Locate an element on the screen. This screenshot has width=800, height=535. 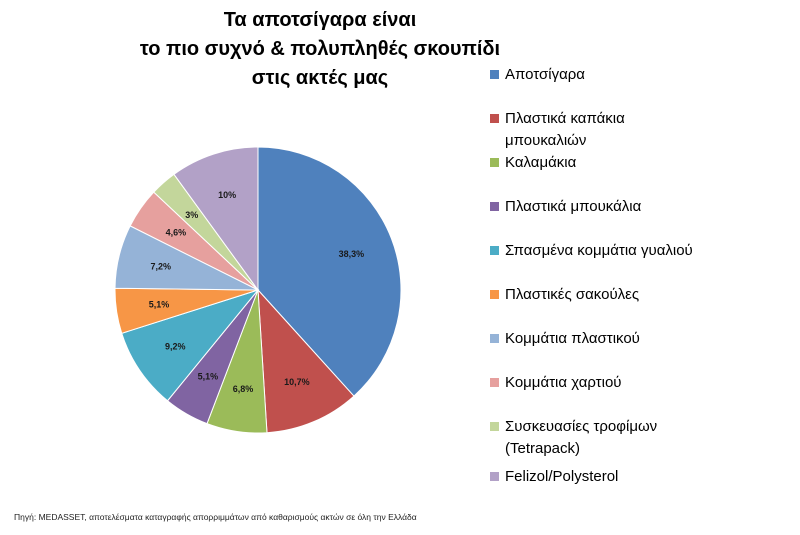
legend-label-3-line-0: Πλαστικά μπουκάλια is located at coordinates (573, 206).